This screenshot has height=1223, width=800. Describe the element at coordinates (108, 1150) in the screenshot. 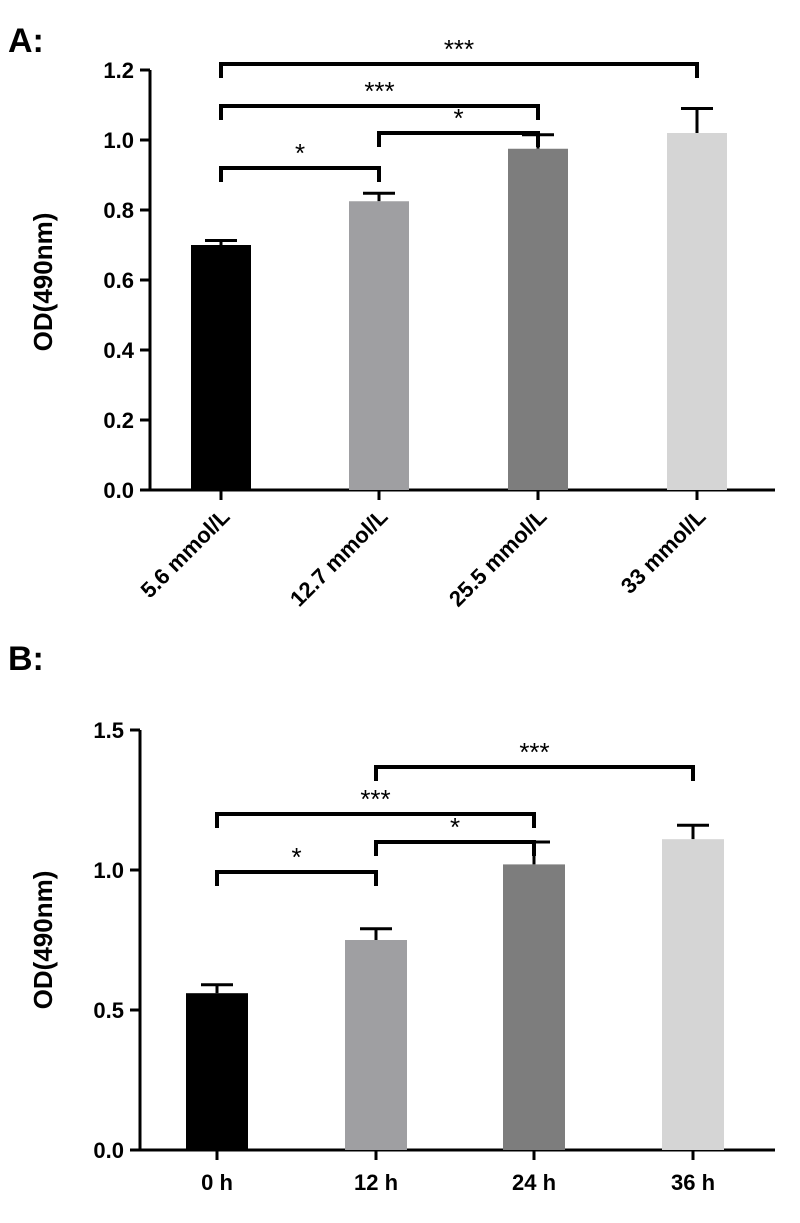

I see `panel-b-y-tick-label: 0.0` at that location.